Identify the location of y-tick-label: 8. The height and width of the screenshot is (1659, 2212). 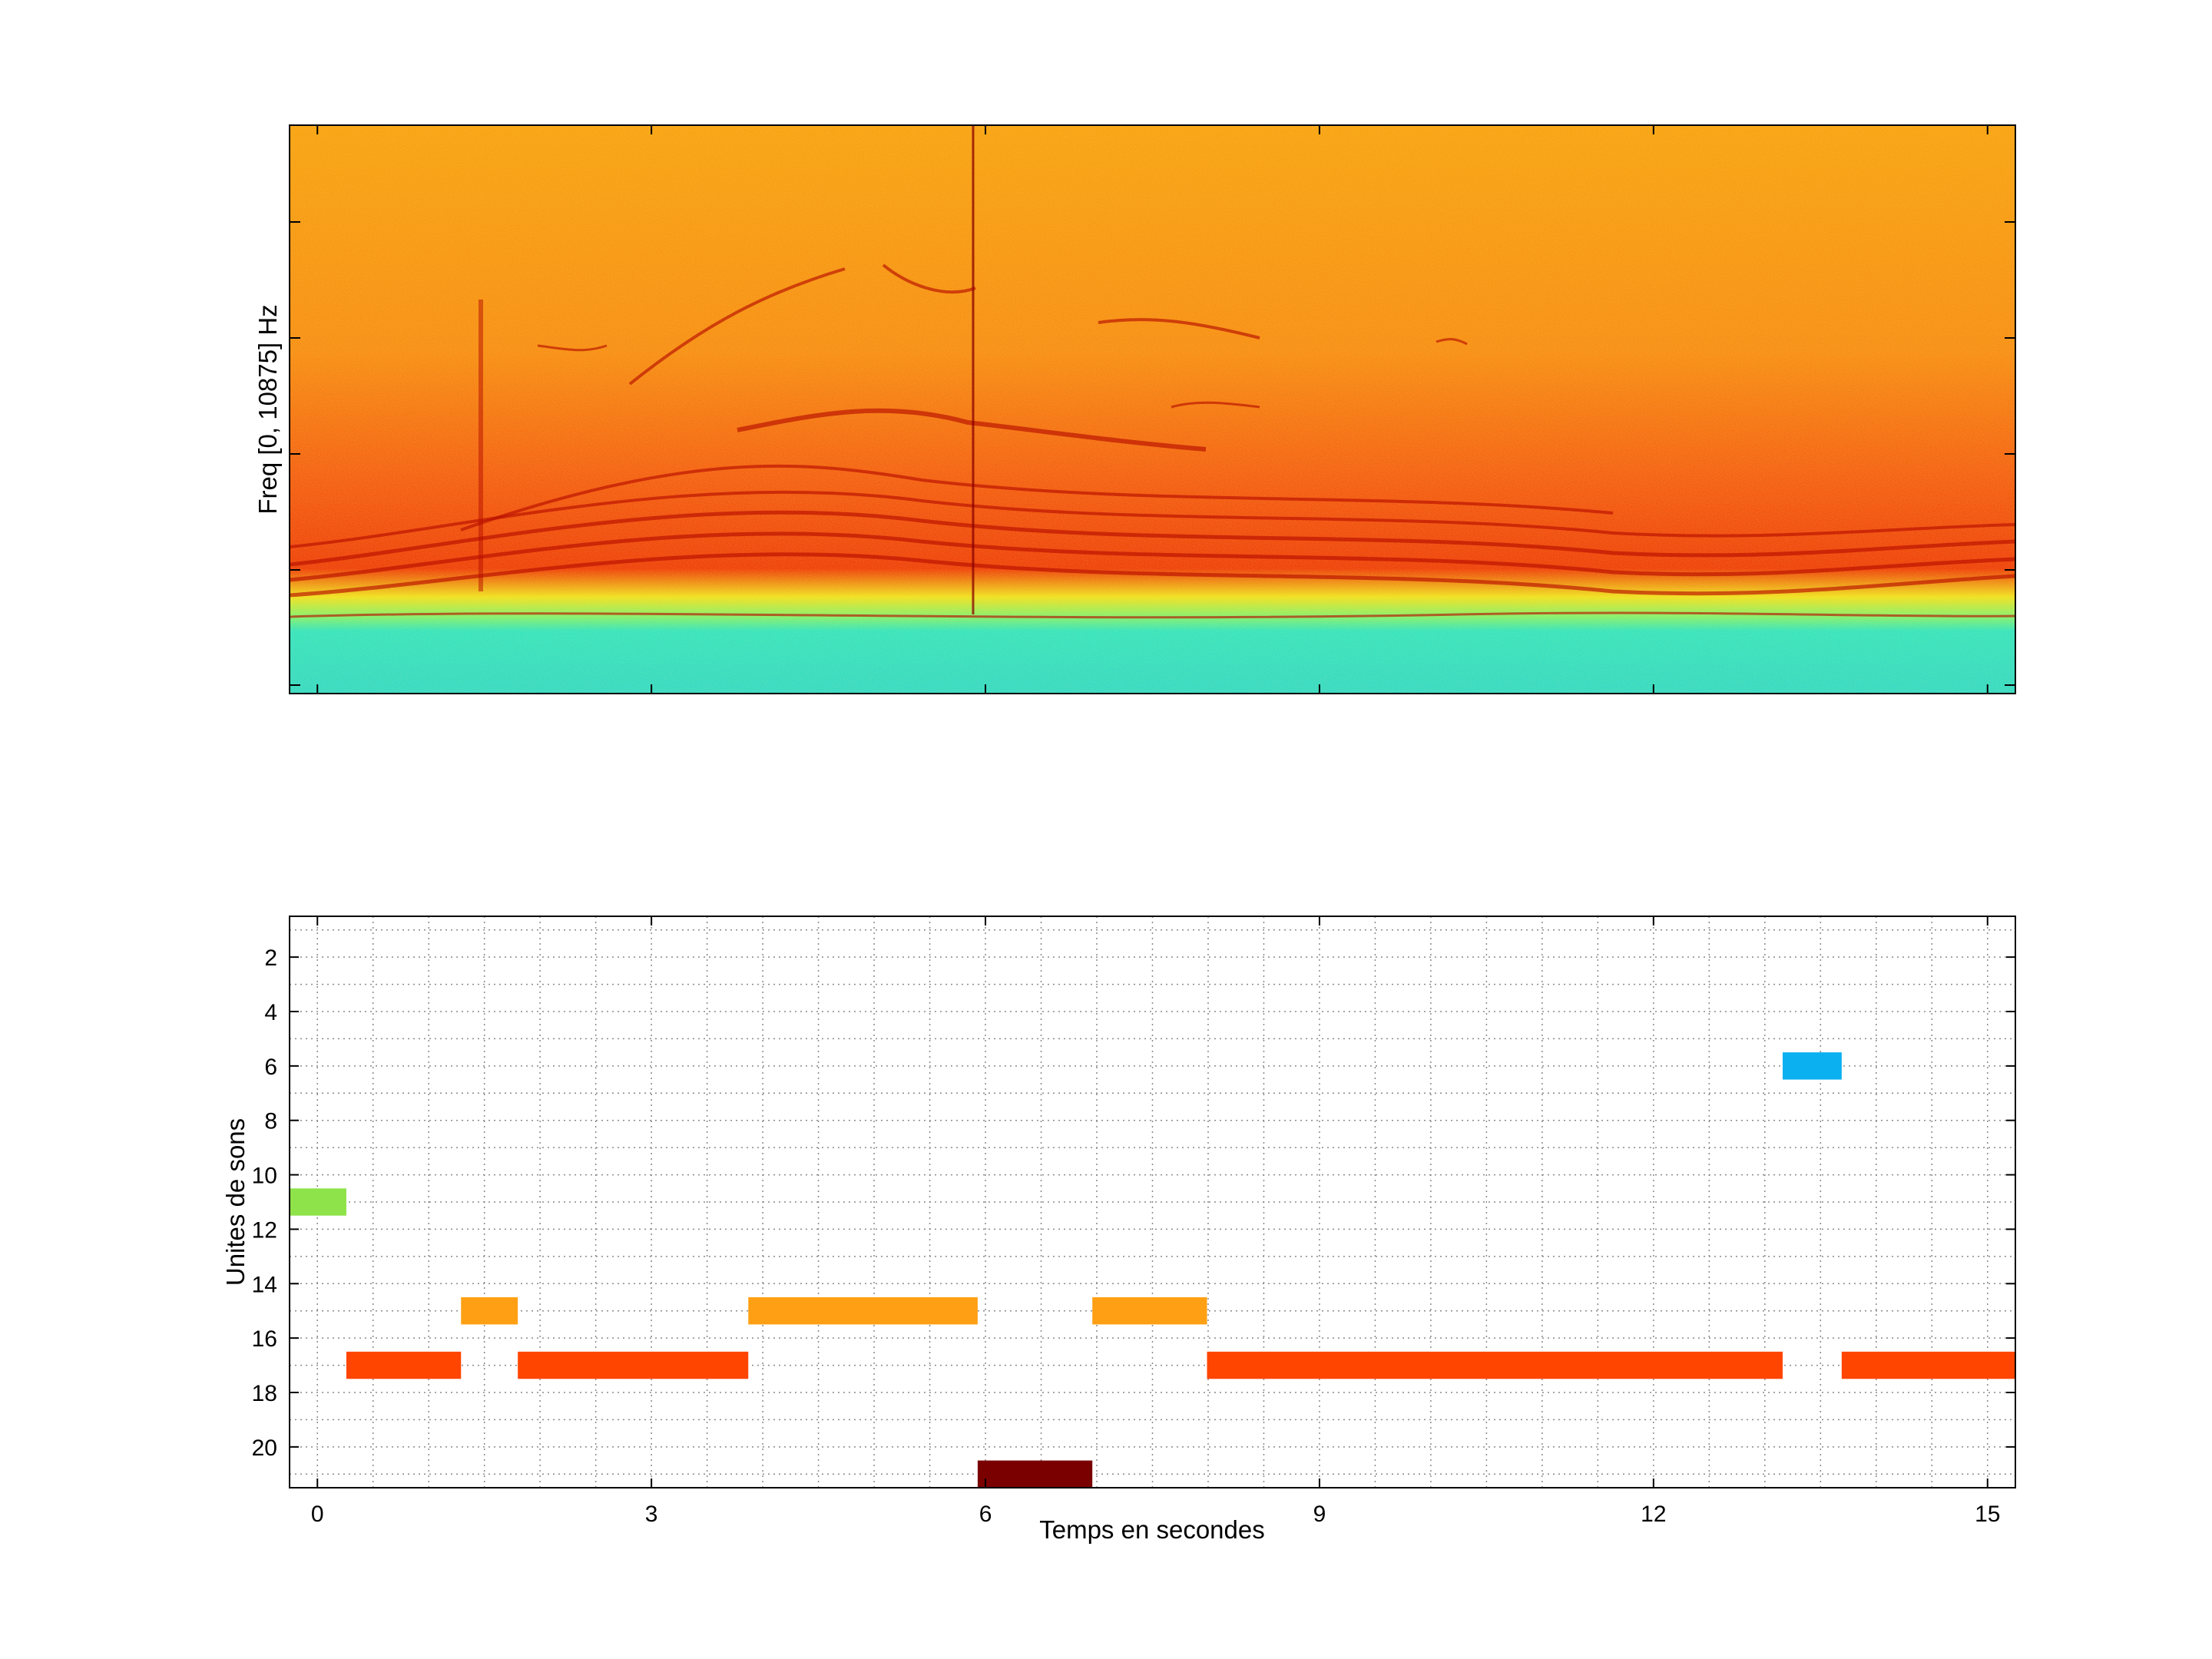
(270, 1122).